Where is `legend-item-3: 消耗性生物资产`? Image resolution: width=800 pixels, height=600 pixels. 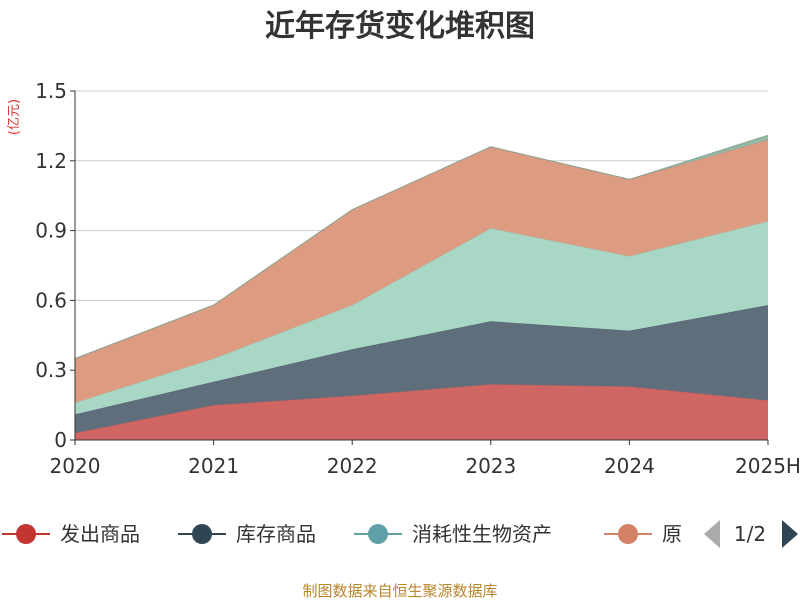
legend-item-3: 消耗性生物资产 is located at coordinates (453, 534).